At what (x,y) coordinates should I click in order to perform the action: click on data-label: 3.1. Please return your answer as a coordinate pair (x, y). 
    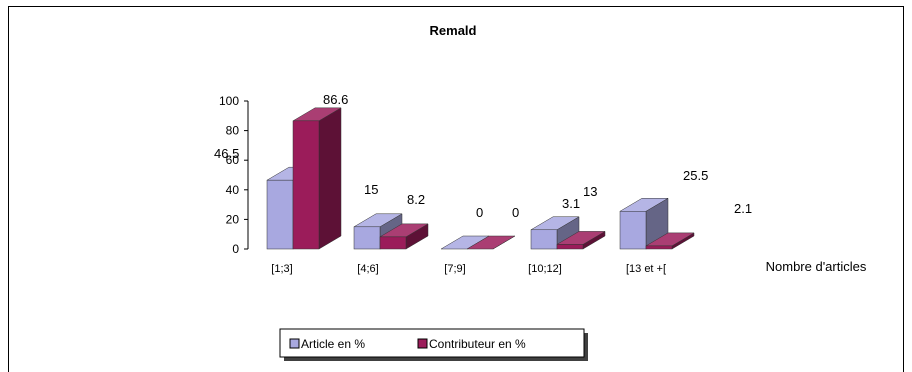
    Looking at the image, I should click on (571, 203).